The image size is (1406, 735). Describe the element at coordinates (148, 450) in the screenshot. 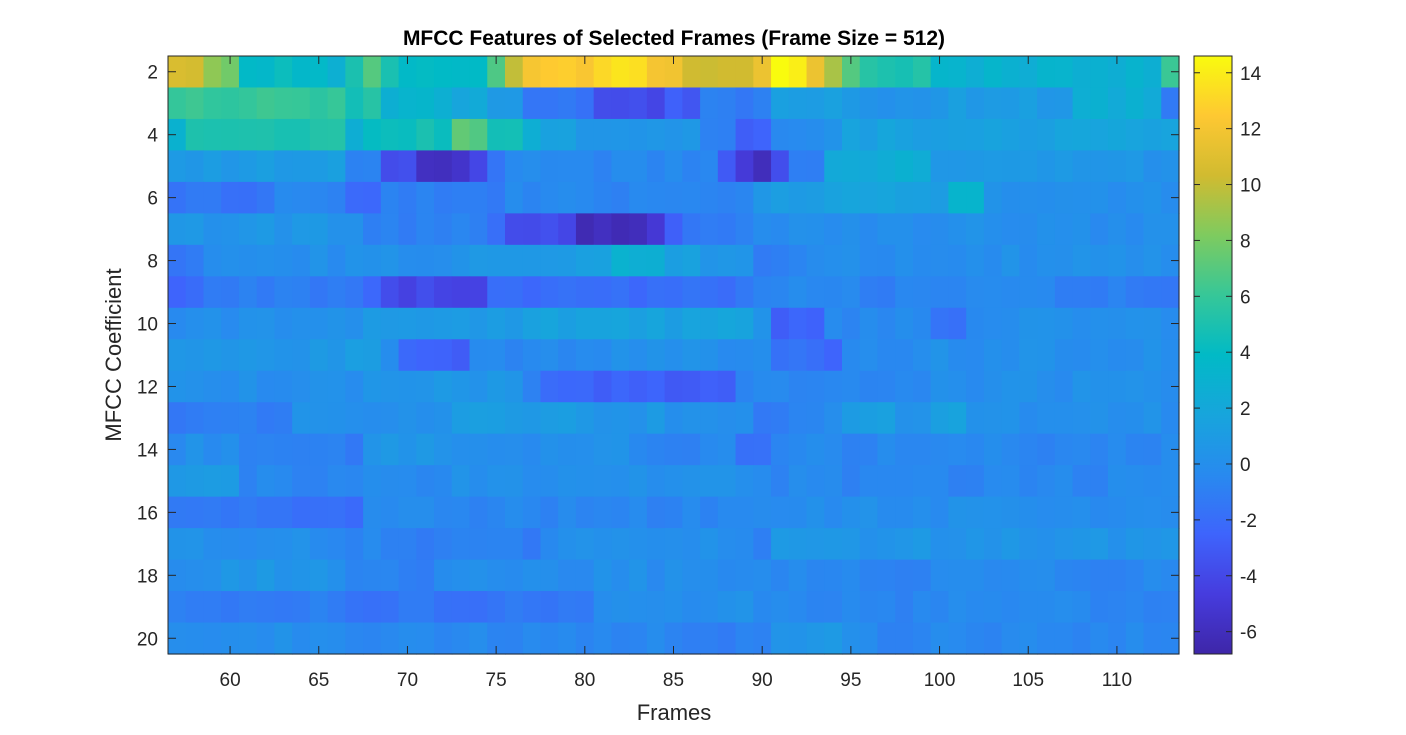

I see `y-tick-label: 14` at that location.